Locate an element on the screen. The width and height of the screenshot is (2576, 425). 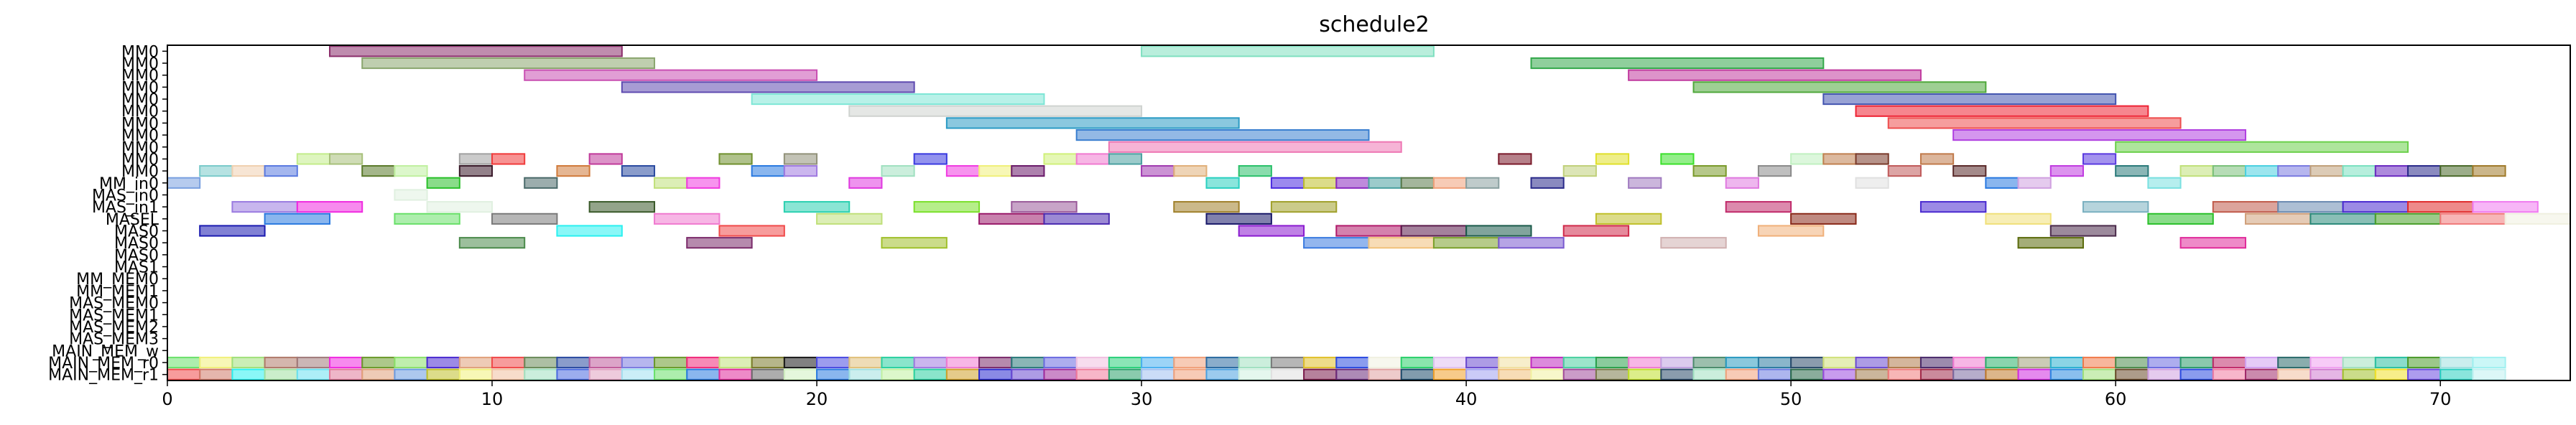
row-label: MAIN_MEM_r0 is located at coordinates (103, 364).